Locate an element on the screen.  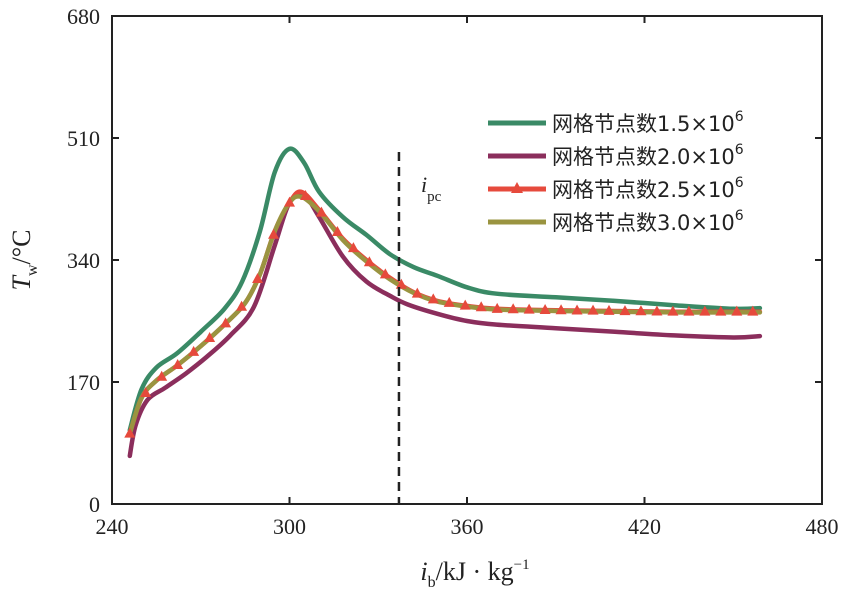
pc-label-sub: pc is located at coordinates (434, 197).